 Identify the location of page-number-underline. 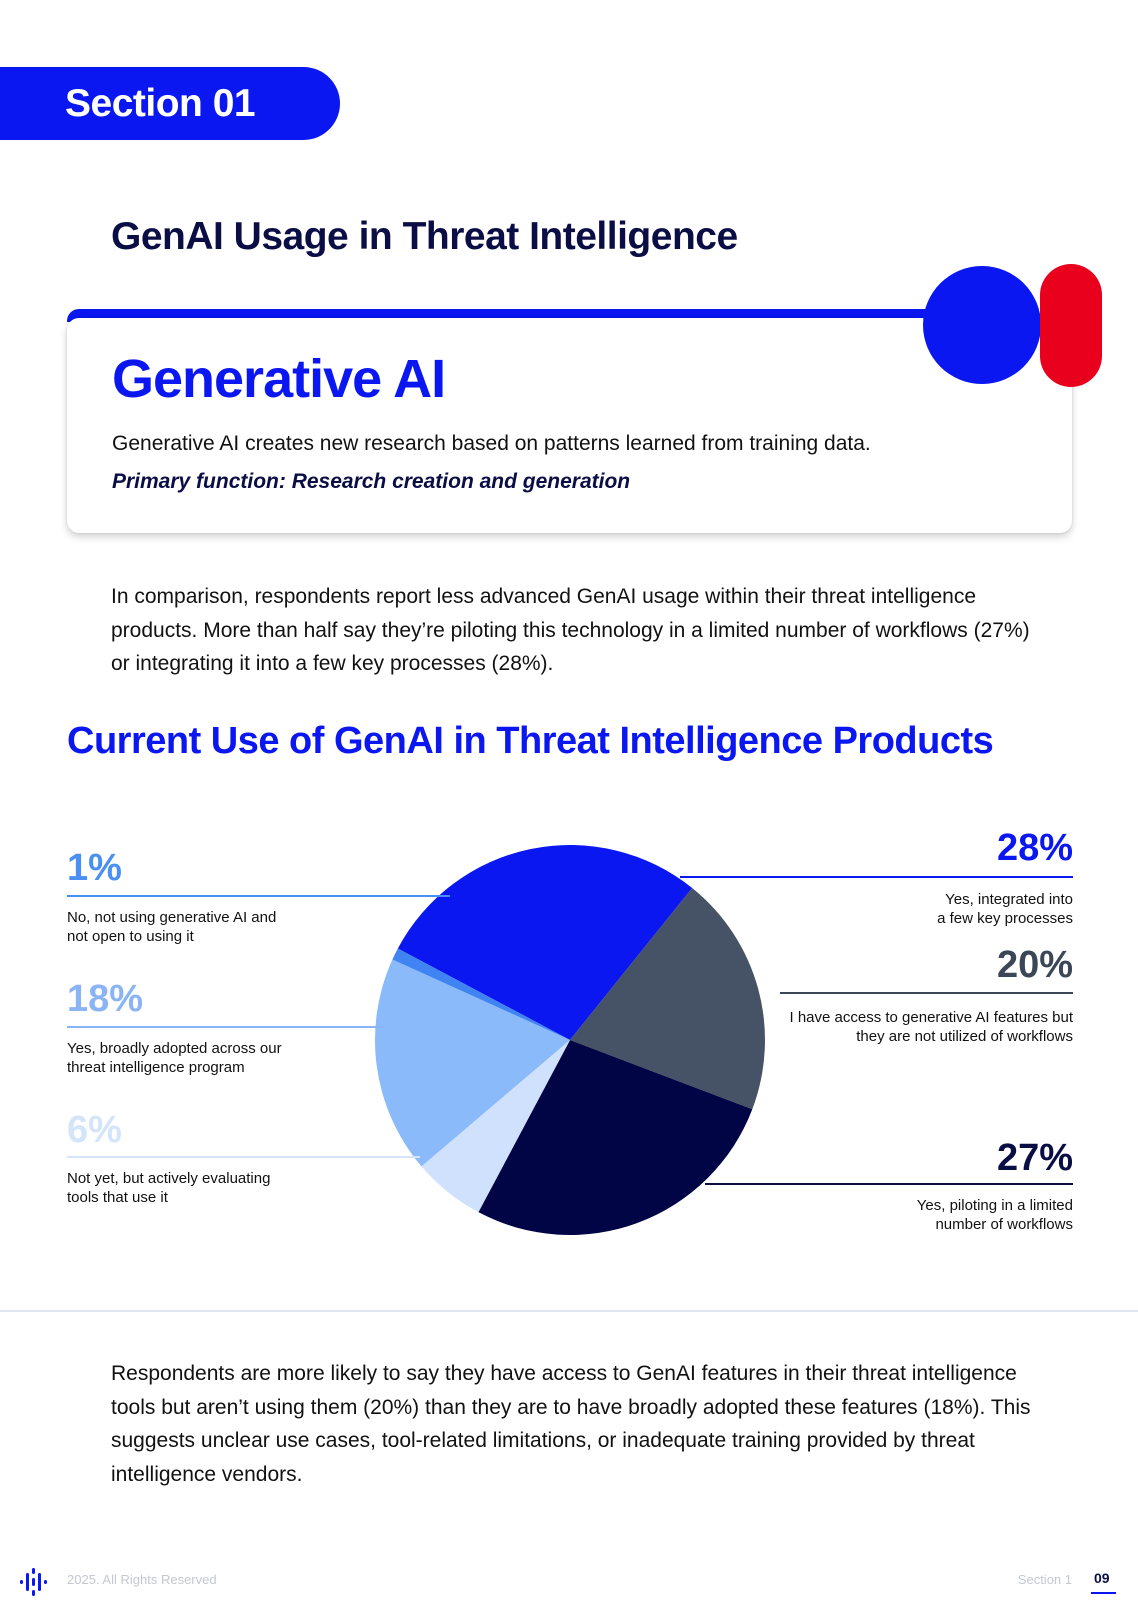
(1103, 1593).